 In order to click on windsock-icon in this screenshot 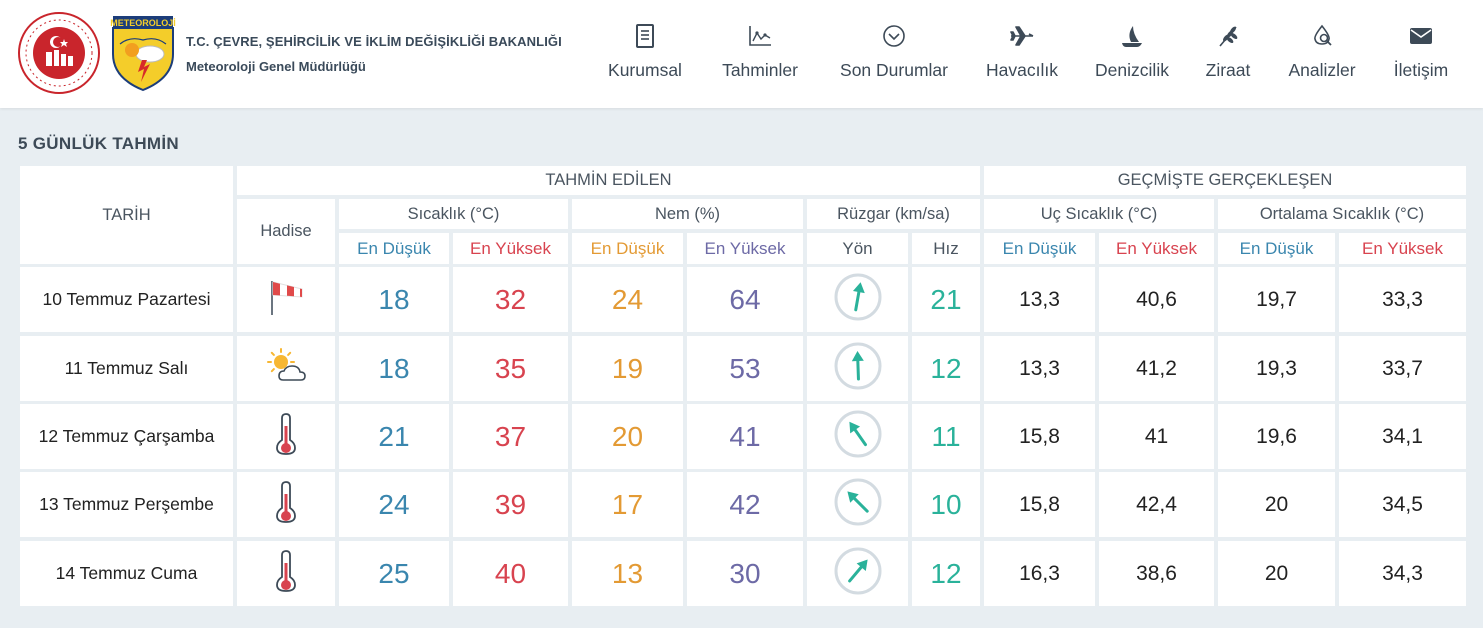, I will do `click(286, 299)`.